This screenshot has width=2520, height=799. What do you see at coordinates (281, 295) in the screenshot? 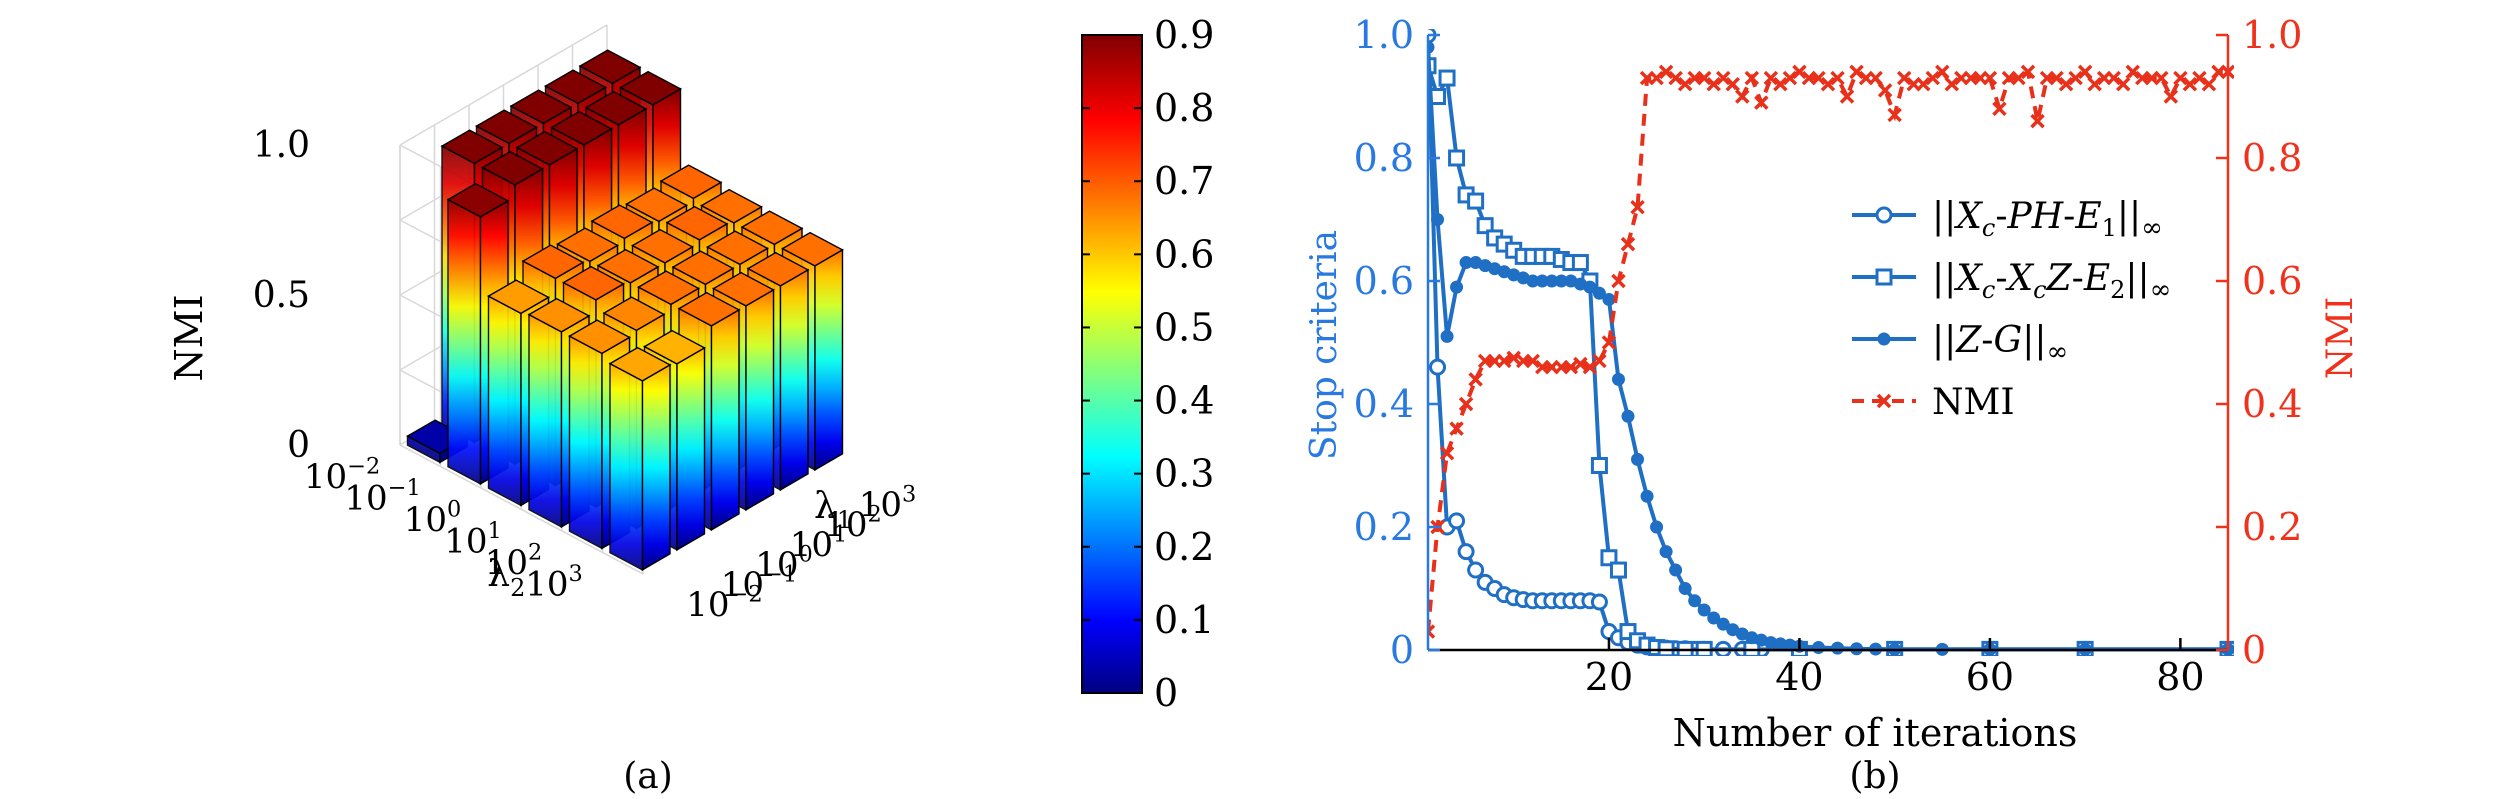
I see `z-tick-label: 0.5` at bounding box center [281, 295].